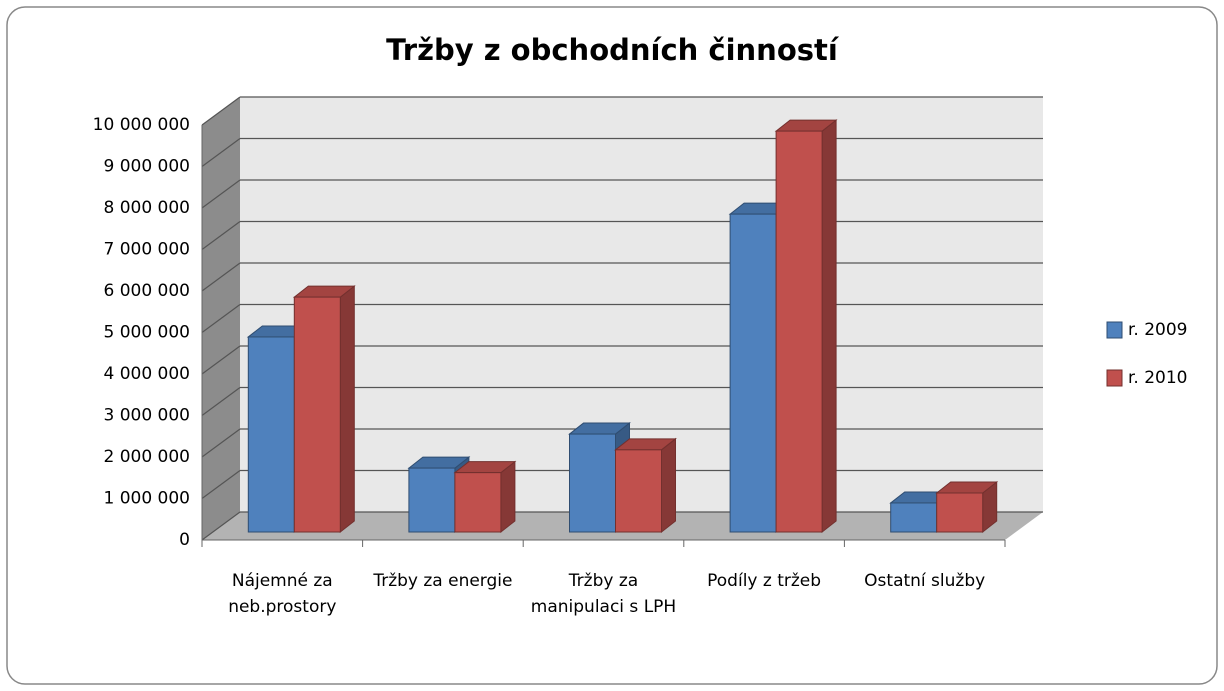  What do you see at coordinates (443, 581) in the screenshot?
I see `x-tick-label: Tržby za energie` at bounding box center [443, 581].